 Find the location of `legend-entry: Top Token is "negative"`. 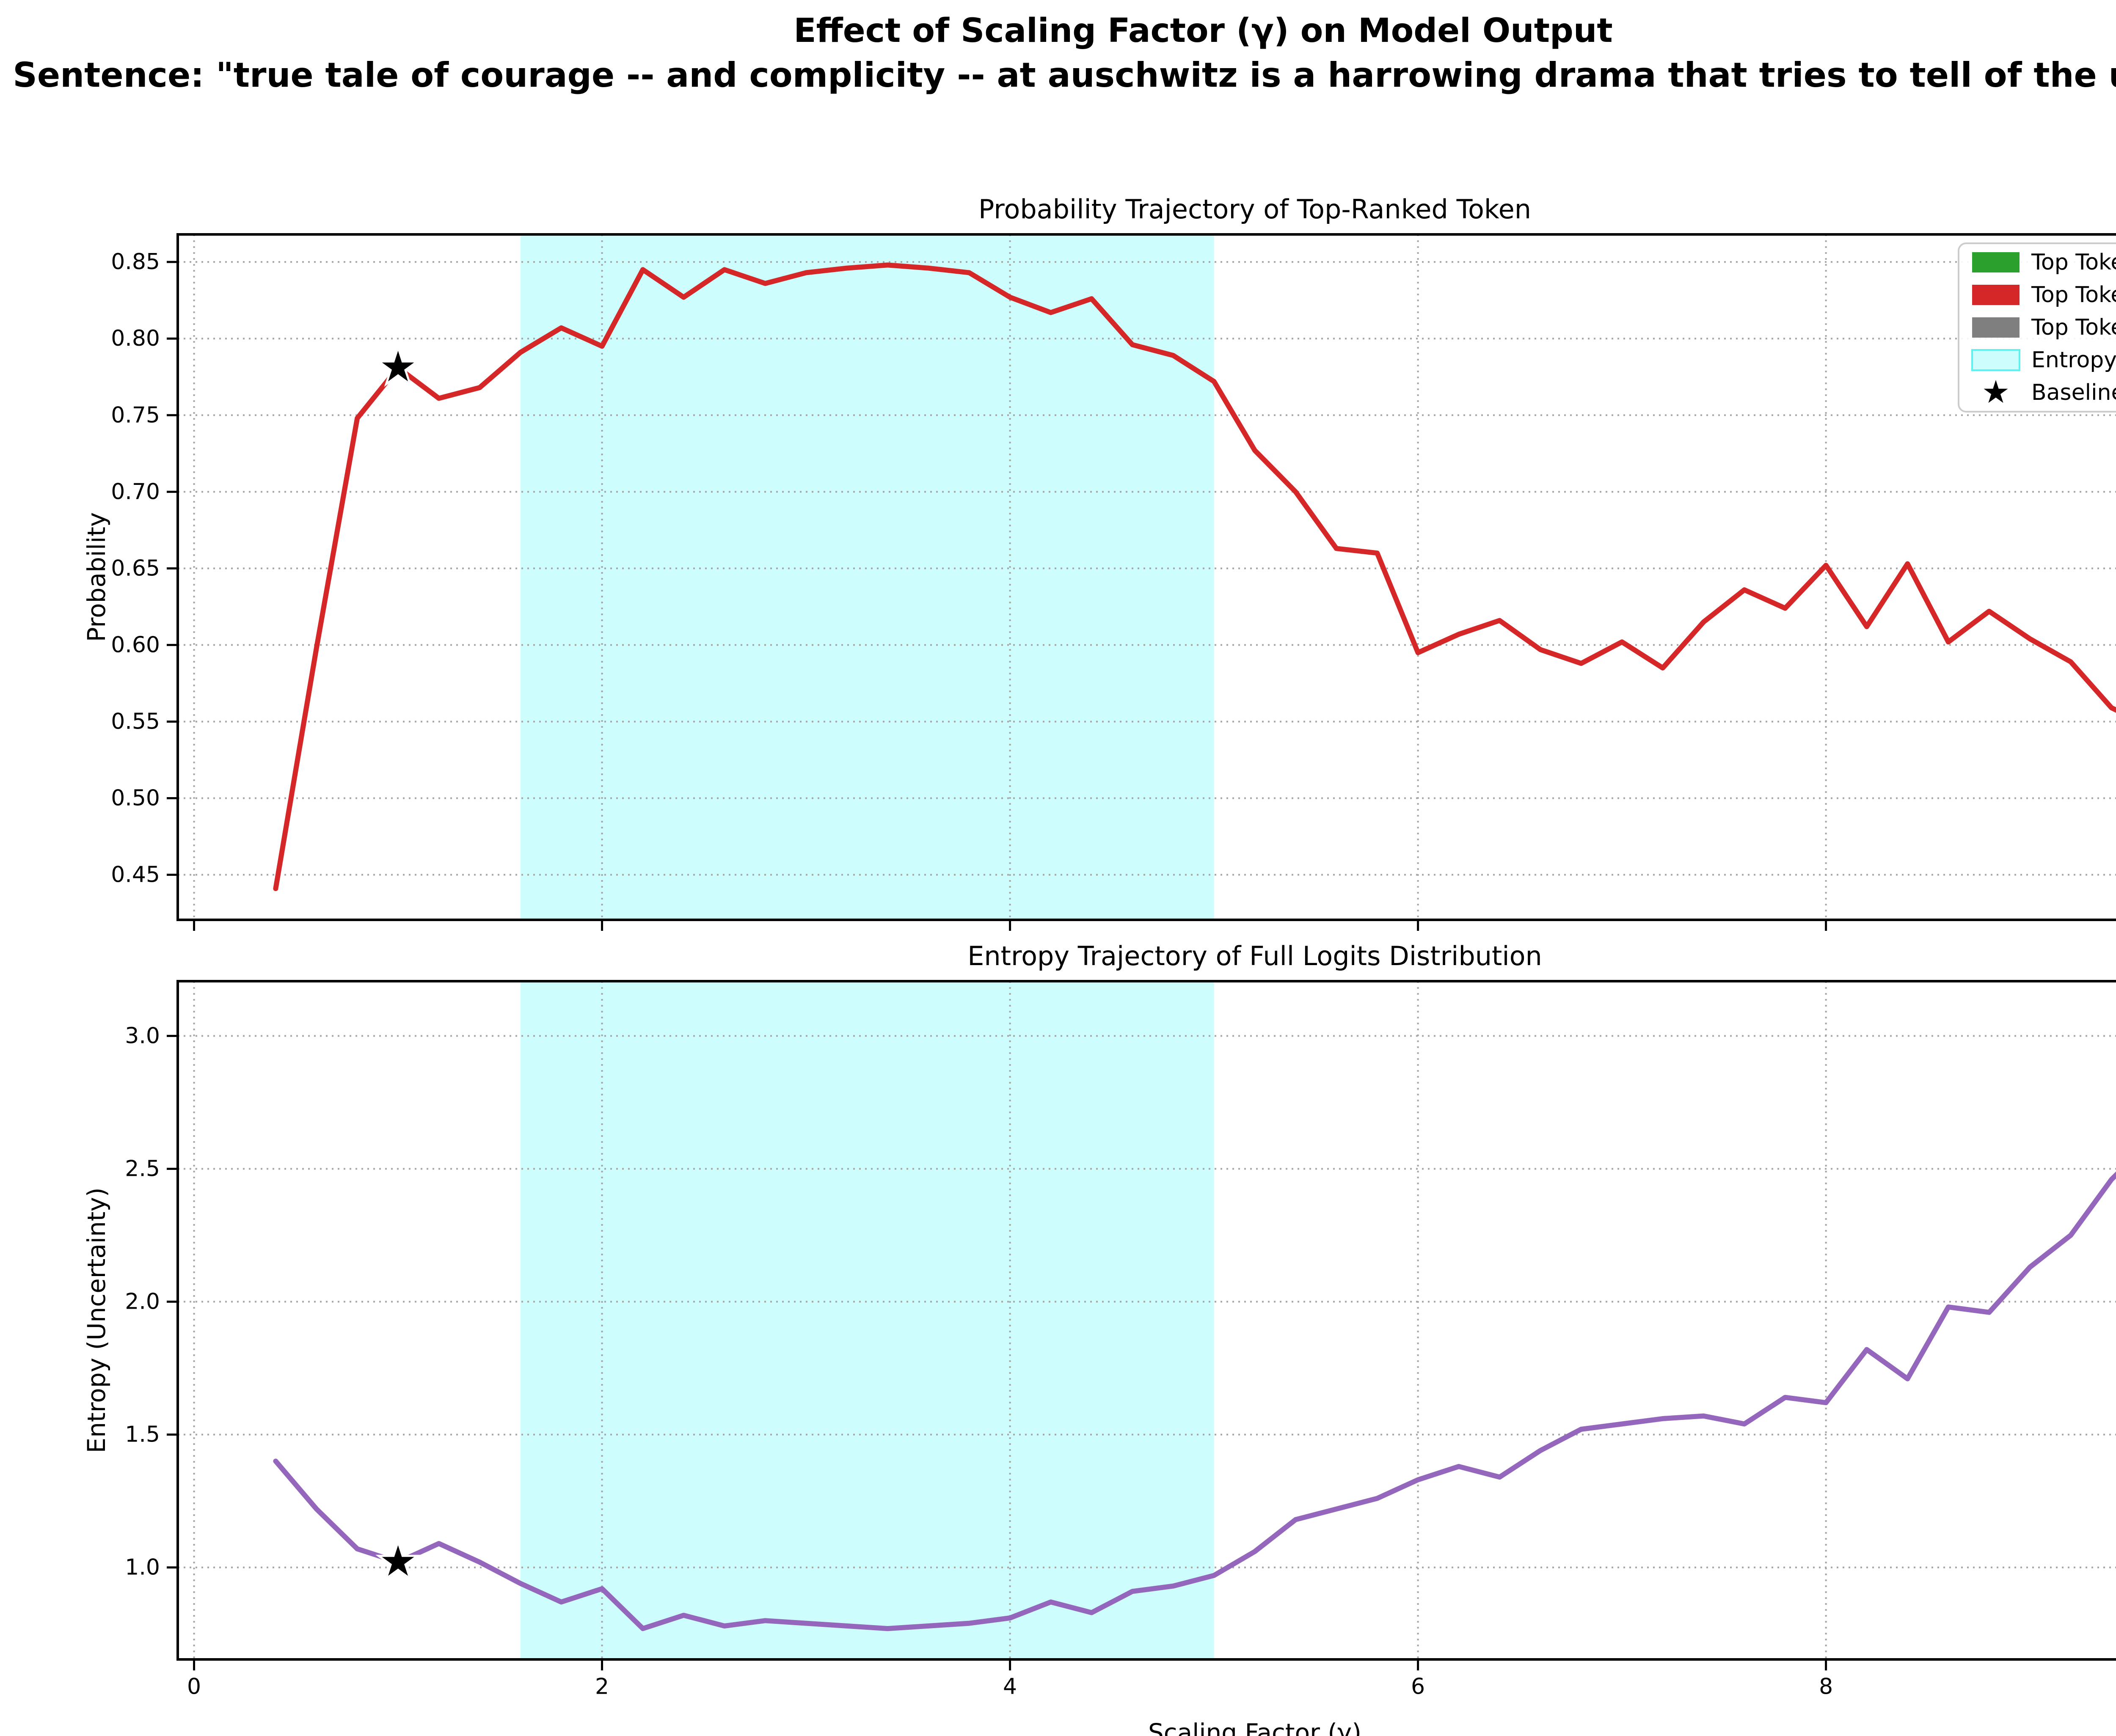

legend-entry: Top Token is "negative" is located at coordinates (2044, 295).